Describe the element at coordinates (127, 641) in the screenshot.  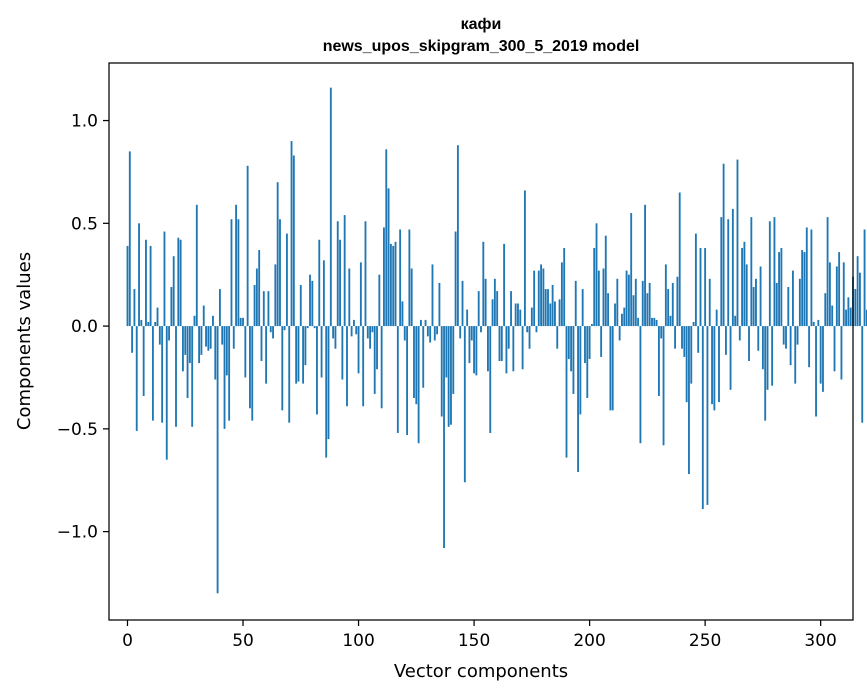
I see `x-tick-label: 0` at that location.